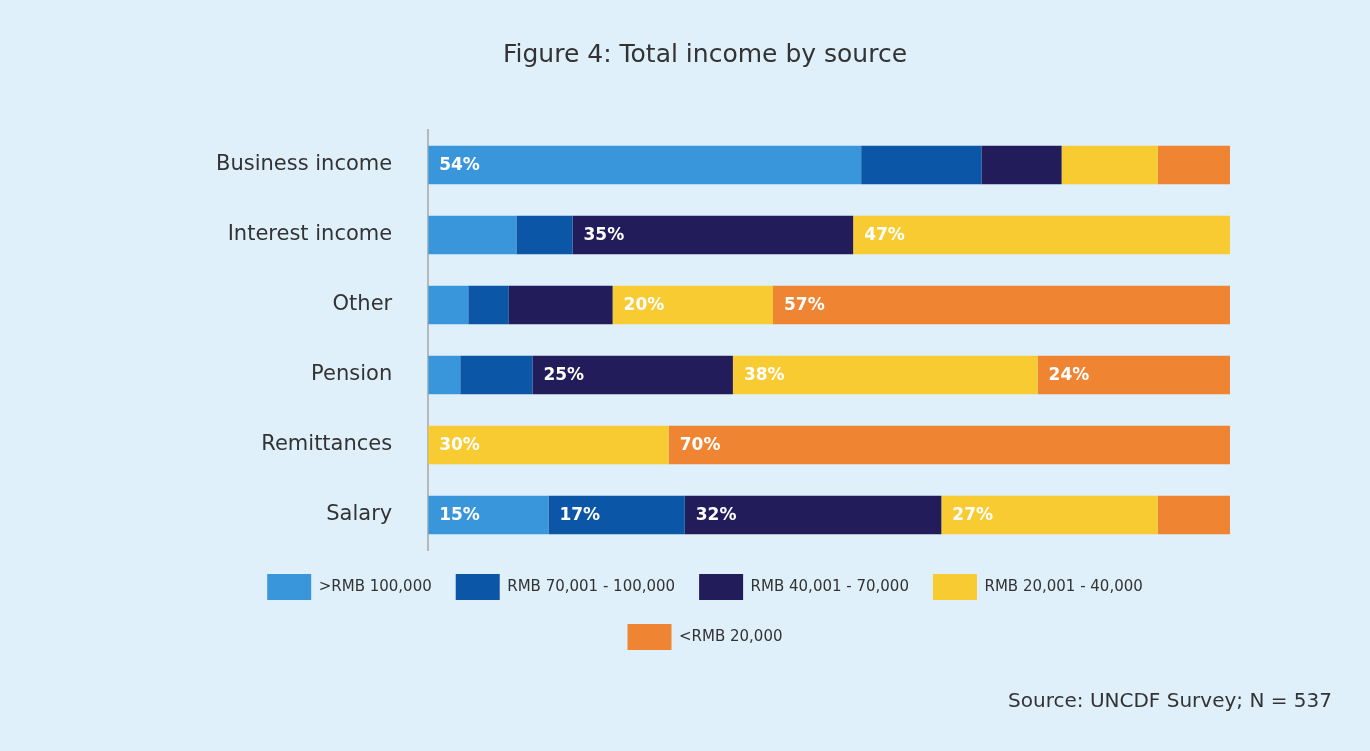 Image resolution: width=1370 pixels, height=751 pixels. Describe the element at coordinates (716, 514) in the screenshot. I see `data-label: 32%` at that location.